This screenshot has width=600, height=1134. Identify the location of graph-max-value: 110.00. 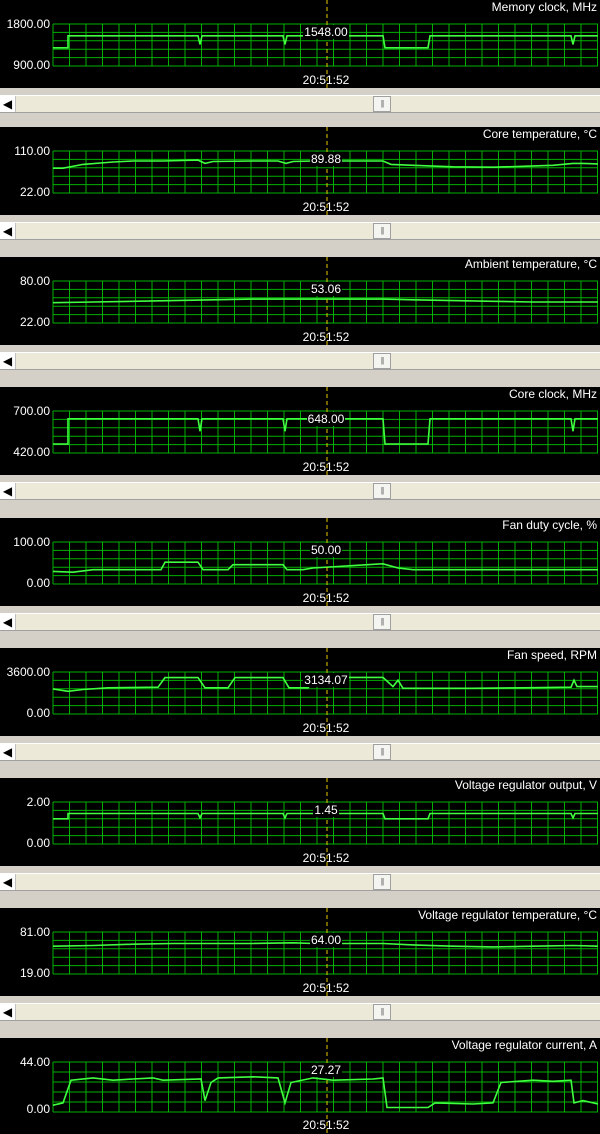
(32, 151).